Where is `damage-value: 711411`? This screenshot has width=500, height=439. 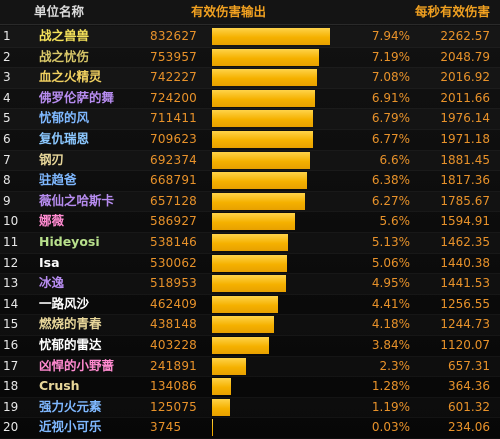
damage-value: 711411 is located at coordinates (174, 118).